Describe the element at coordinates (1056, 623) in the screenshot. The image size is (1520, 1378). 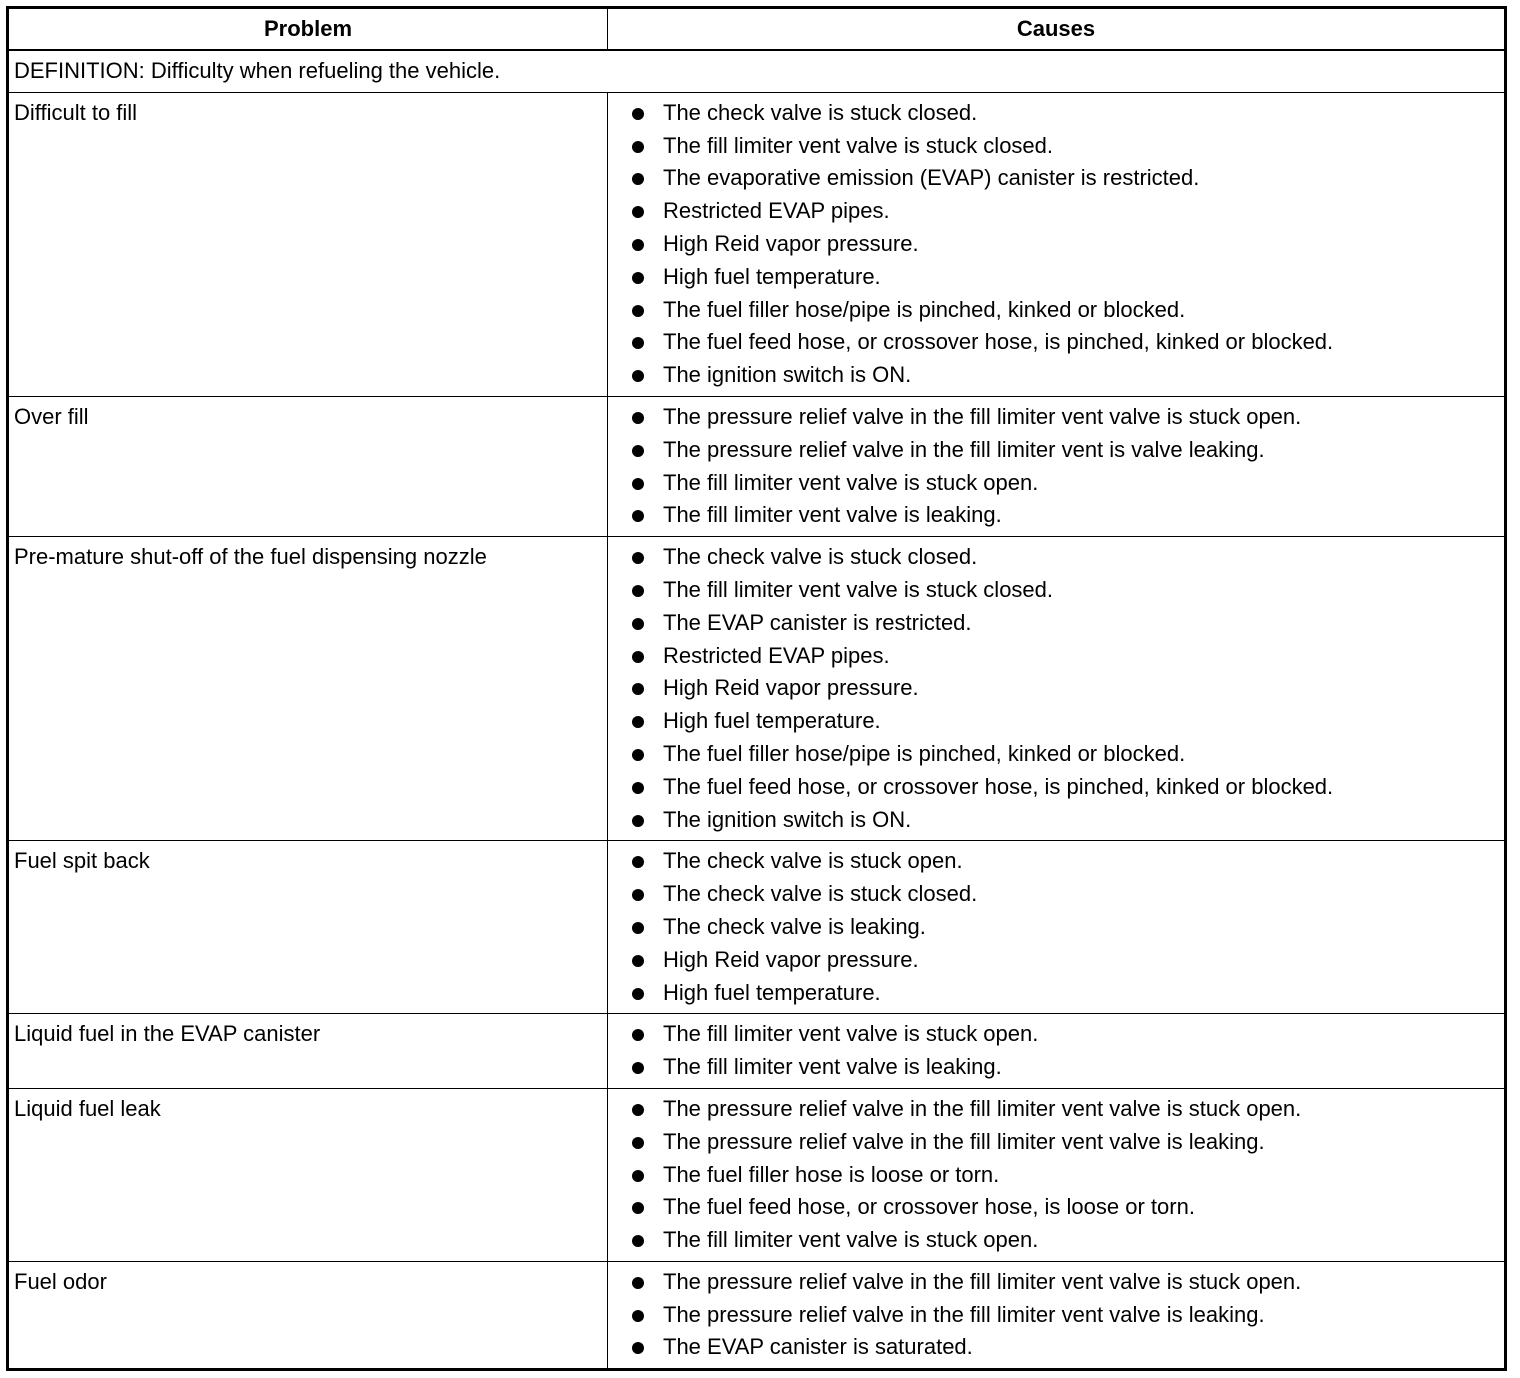
I see `list-item: The EVAP canister is restricted.` at that location.